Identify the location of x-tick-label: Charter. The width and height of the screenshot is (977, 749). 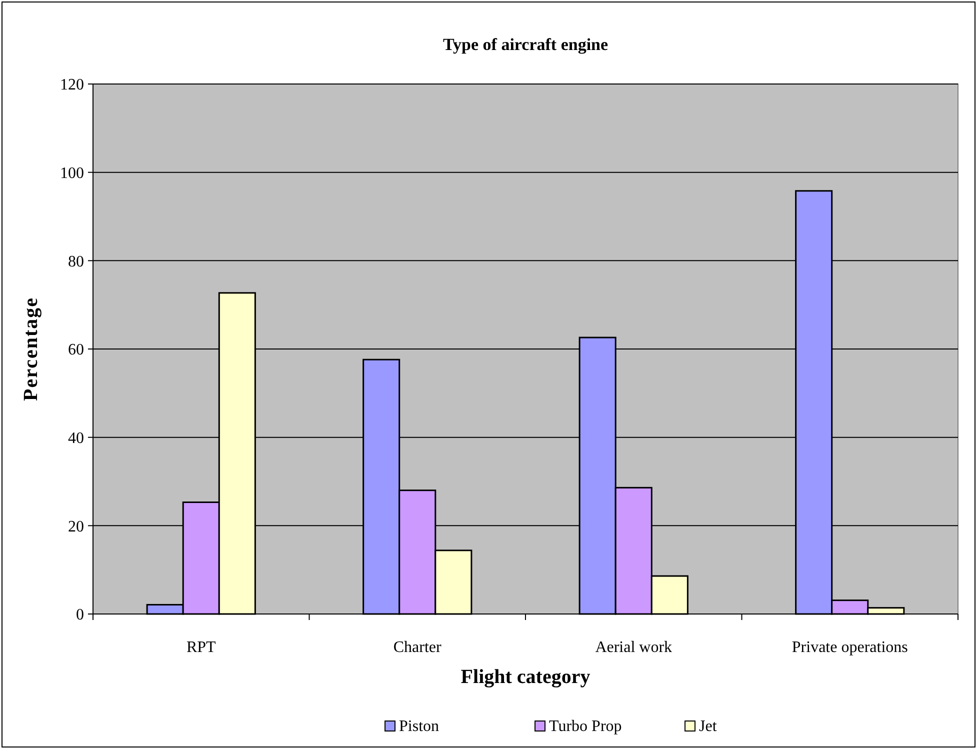
(417, 647).